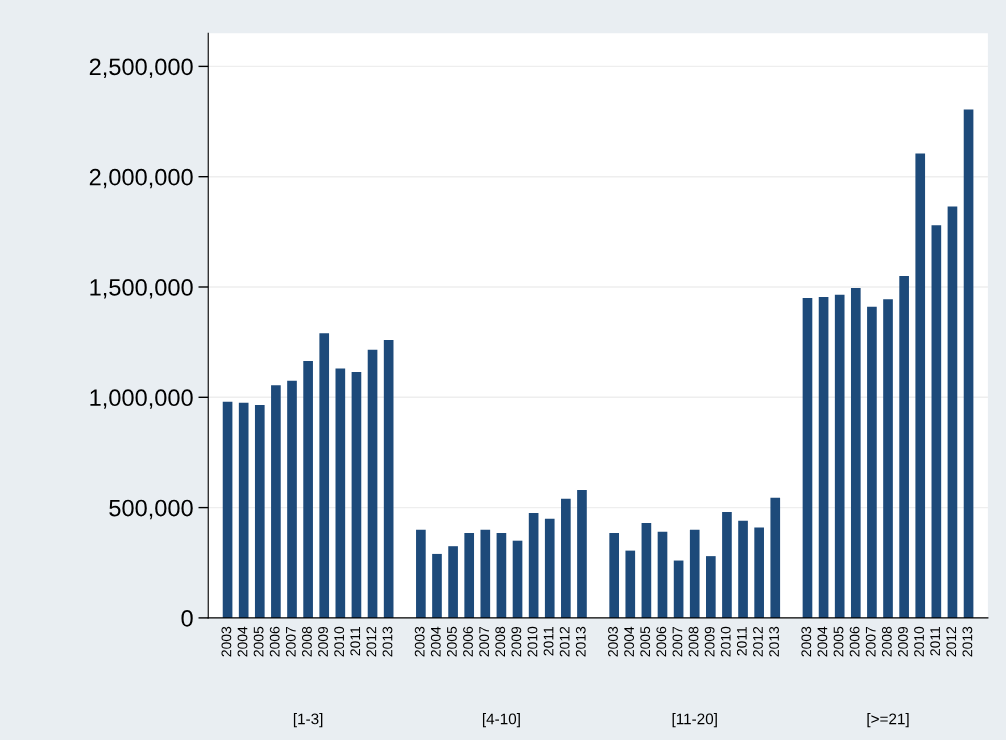 The width and height of the screenshot is (1006, 740). What do you see at coordinates (888, 720) in the screenshot?
I see `text: [>=21]` at bounding box center [888, 720].